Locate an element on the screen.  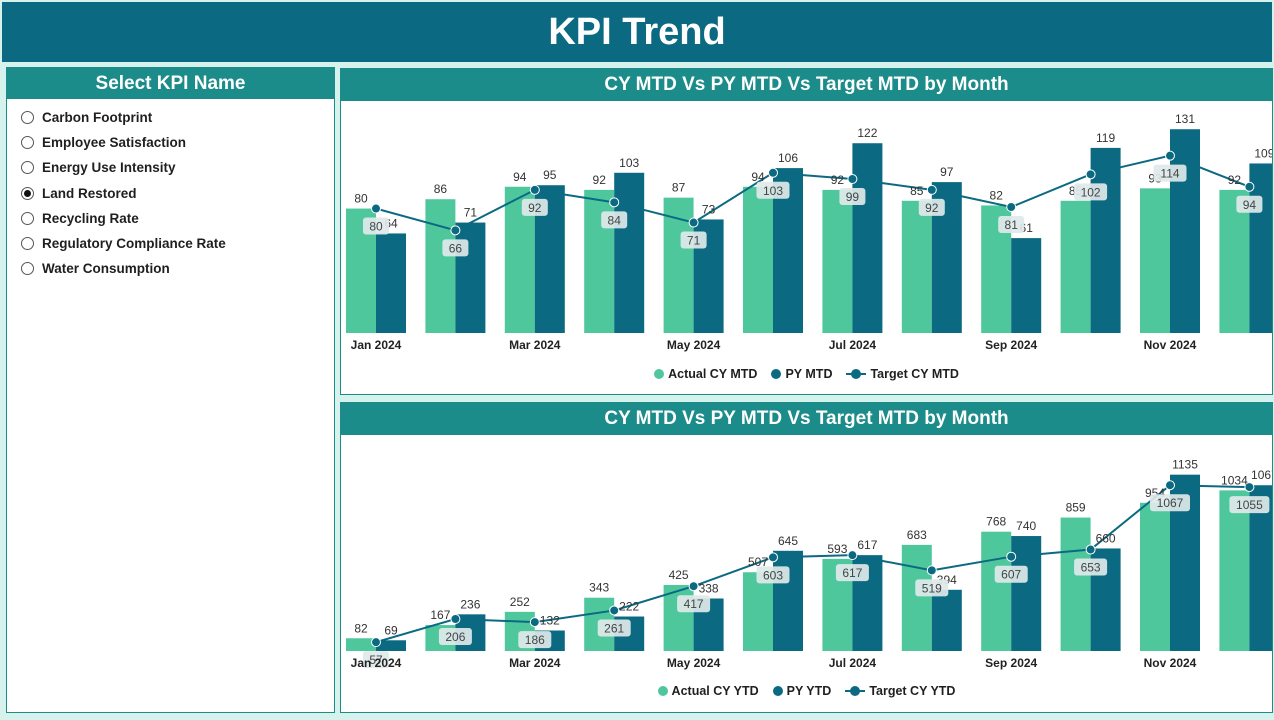
bar-py-label: 103 is located at coordinates (629, 163).